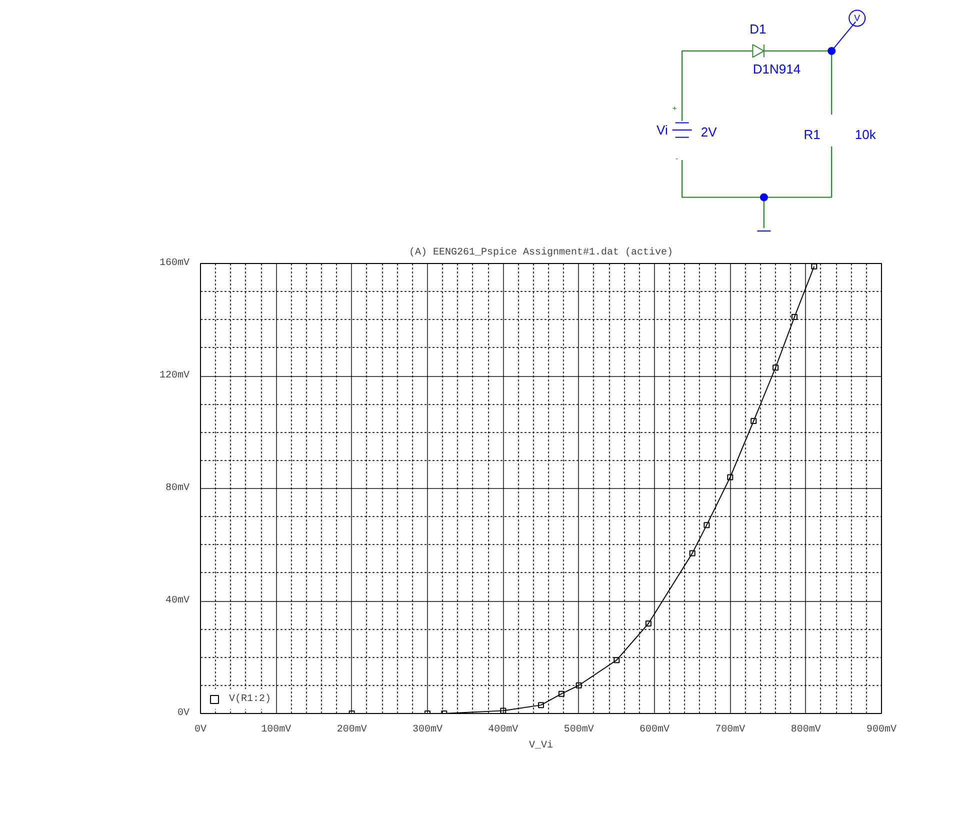 This screenshot has height=821, width=965. I want to click on y-tick-label: 0V, so click(184, 713).